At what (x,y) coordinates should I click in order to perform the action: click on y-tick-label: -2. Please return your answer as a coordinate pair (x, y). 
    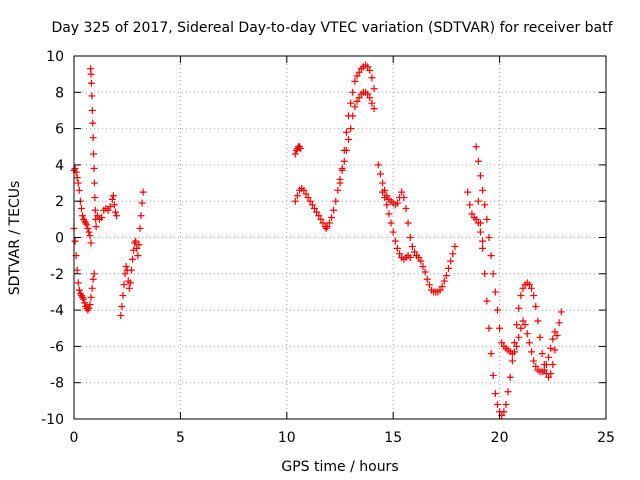
    Looking at the image, I should click on (57, 275).